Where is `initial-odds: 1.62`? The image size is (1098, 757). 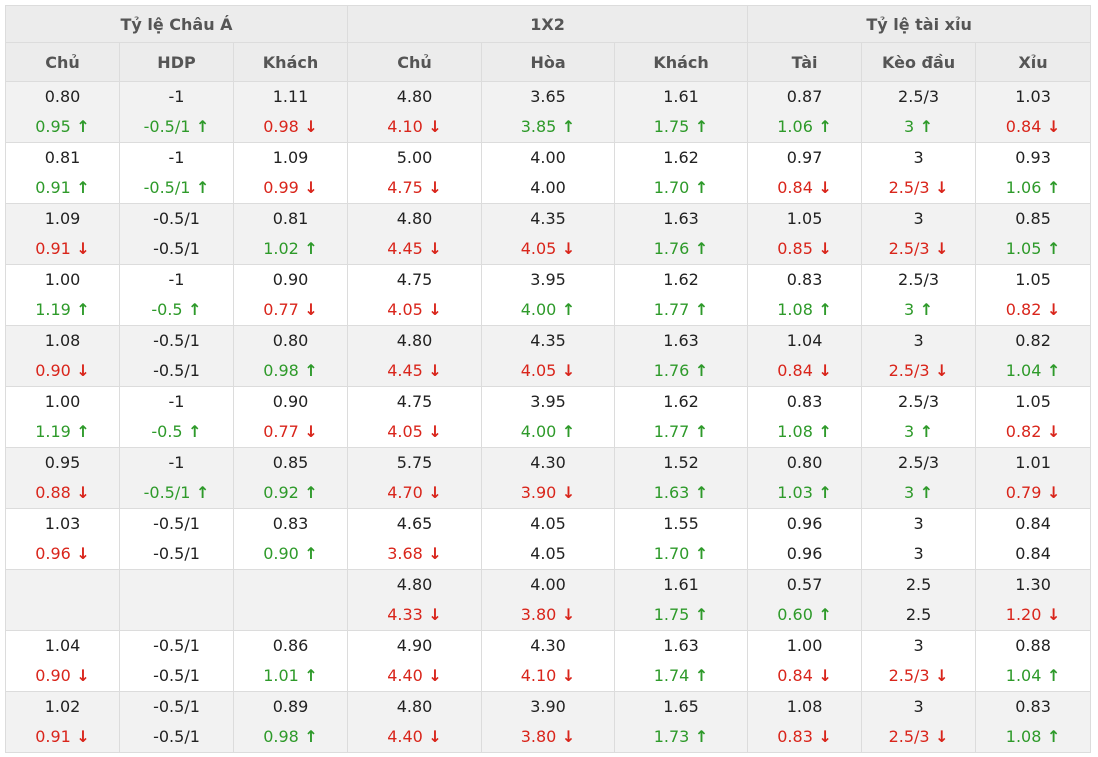 initial-odds: 1.62 is located at coordinates (681, 279).